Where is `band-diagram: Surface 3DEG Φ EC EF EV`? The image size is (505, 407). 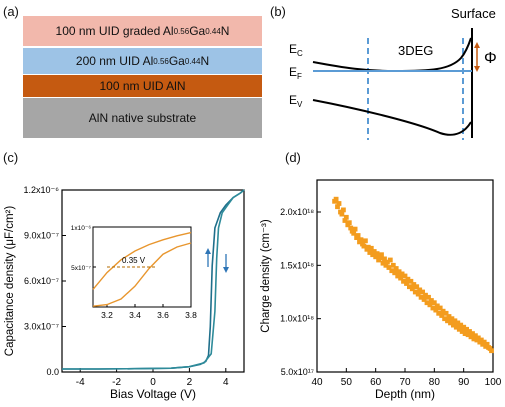 band-diagram: Surface 3DEG Φ EC EF EV is located at coordinates (393, 73).